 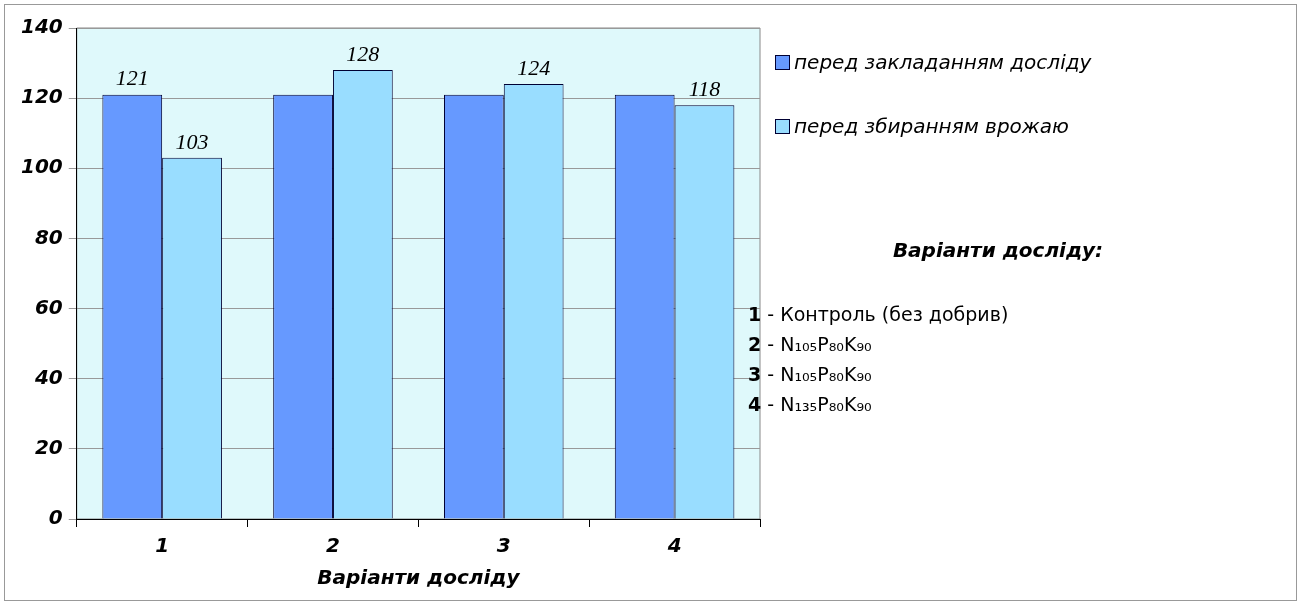 I want to click on y-tick-label: 60, so click(x=48, y=306).